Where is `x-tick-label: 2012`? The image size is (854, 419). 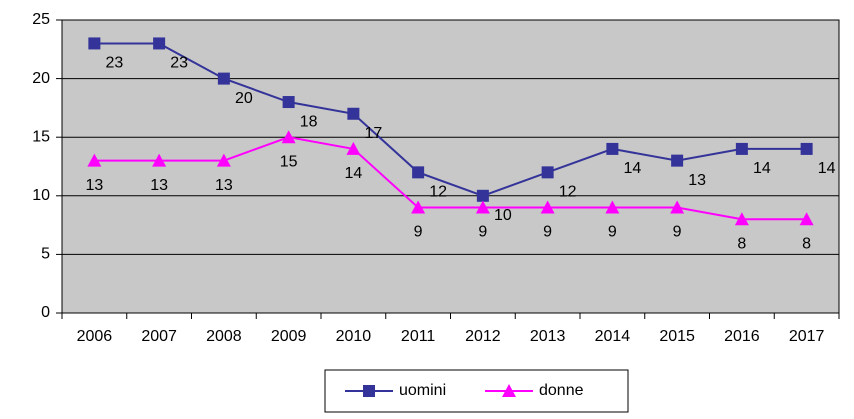
x-tick-label: 2012 is located at coordinates (483, 336).